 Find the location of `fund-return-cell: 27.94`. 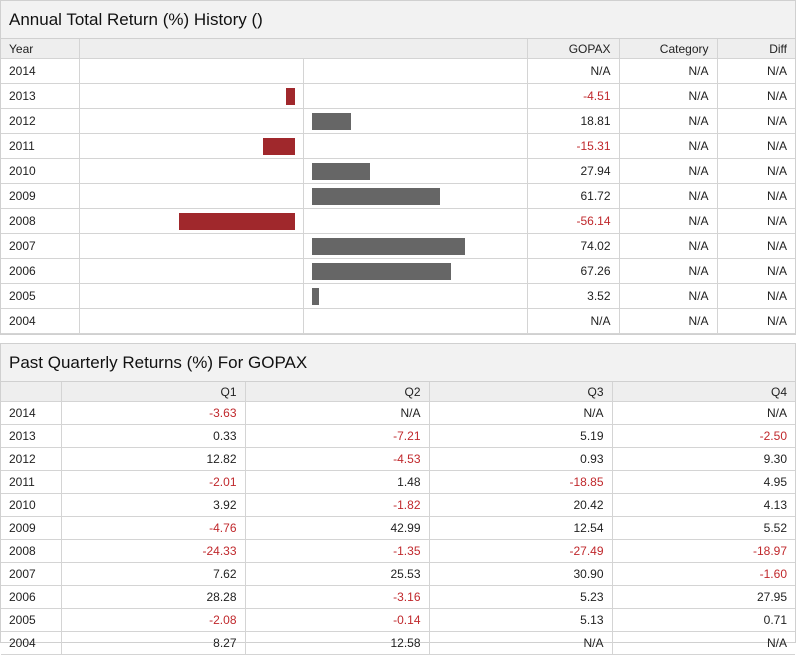

fund-return-cell: 27.94 is located at coordinates (573, 171).